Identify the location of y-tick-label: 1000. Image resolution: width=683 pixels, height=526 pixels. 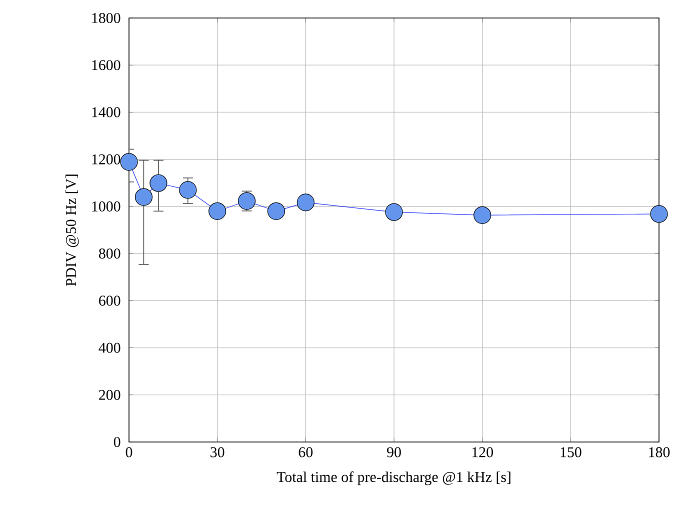
(106, 206).